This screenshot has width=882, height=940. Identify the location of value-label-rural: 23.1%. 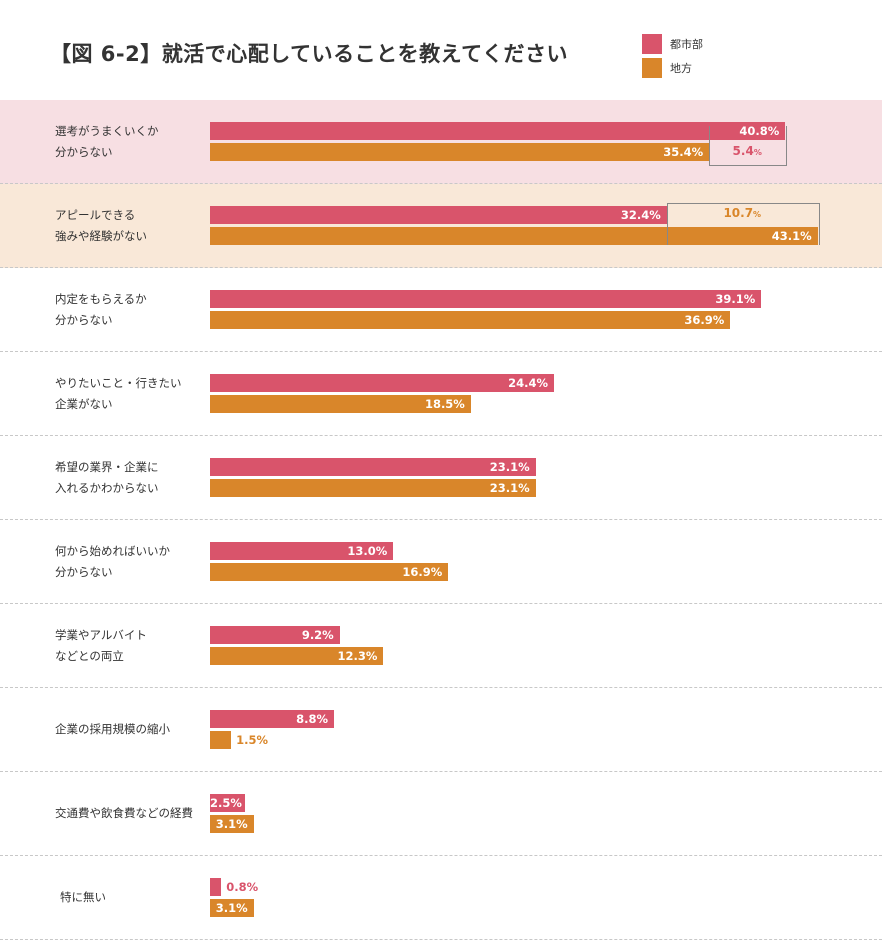
(509, 488).